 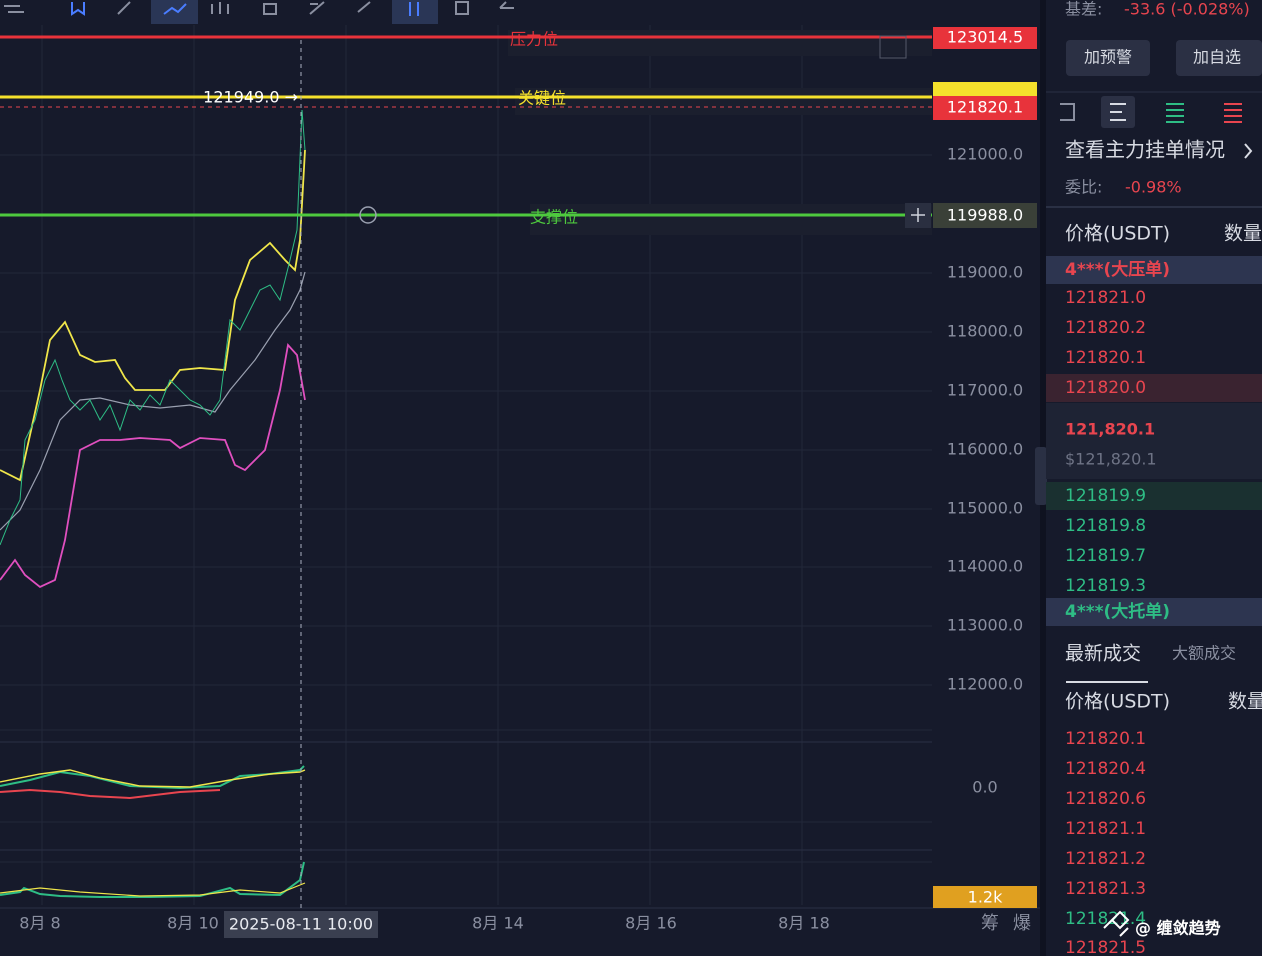 I want to click on ratio-label: 委比:, so click(x=1083, y=187).